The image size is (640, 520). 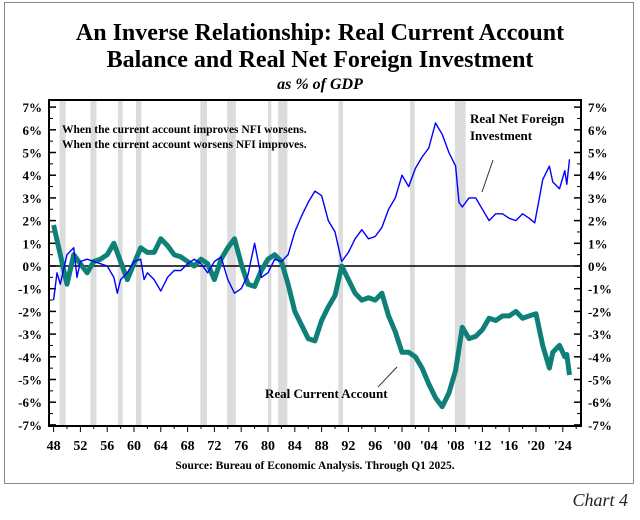 I want to click on y-tick-label-right: -5%, so click(x=600, y=380).